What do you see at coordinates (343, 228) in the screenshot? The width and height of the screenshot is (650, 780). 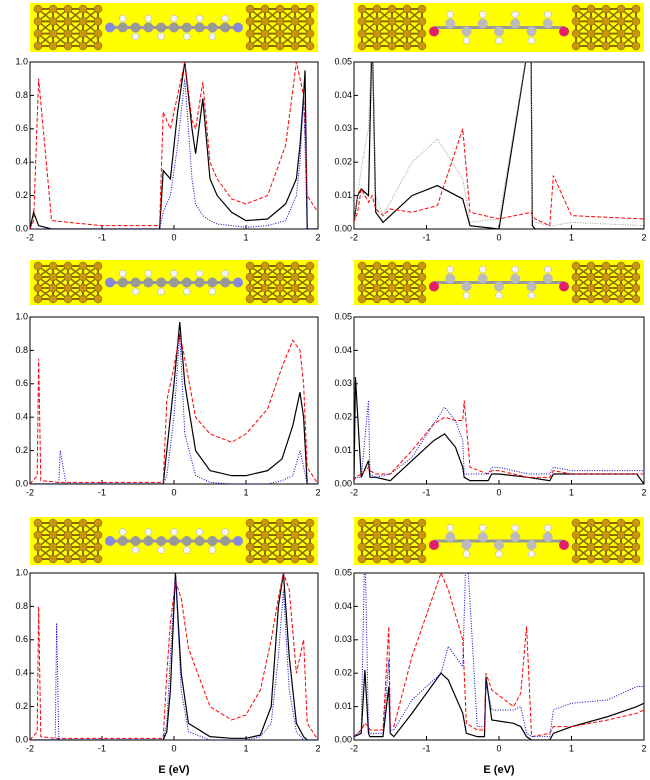 I see `y-tick-label: 0.00` at bounding box center [343, 228].